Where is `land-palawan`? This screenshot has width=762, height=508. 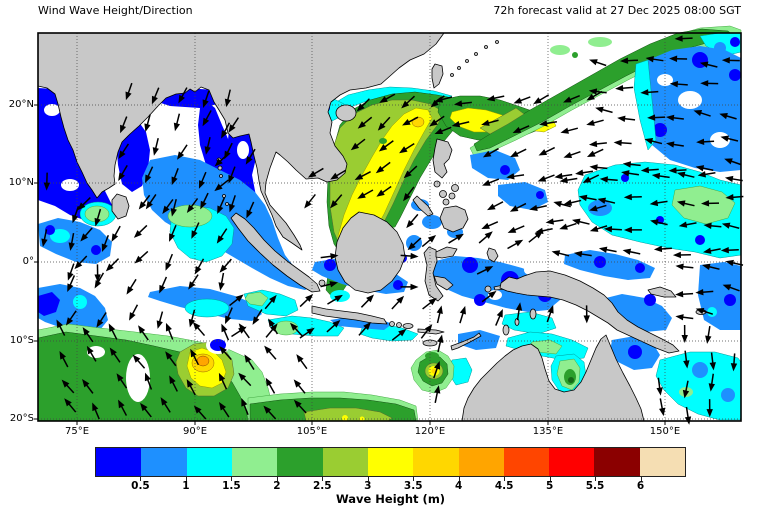 land-palawan is located at coordinates (423, 206).